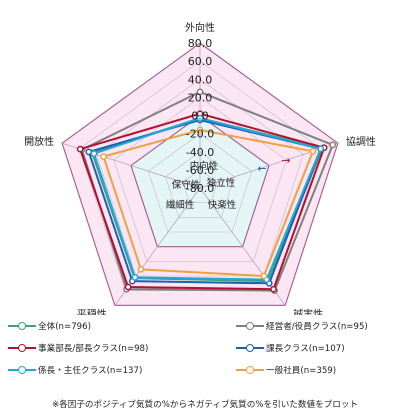 Image resolution: width=410 pixels, height=420 pixels. Describe the element at coordinates (204, 166) in the screenshot. I see `inner-label: 内向性` at that location.